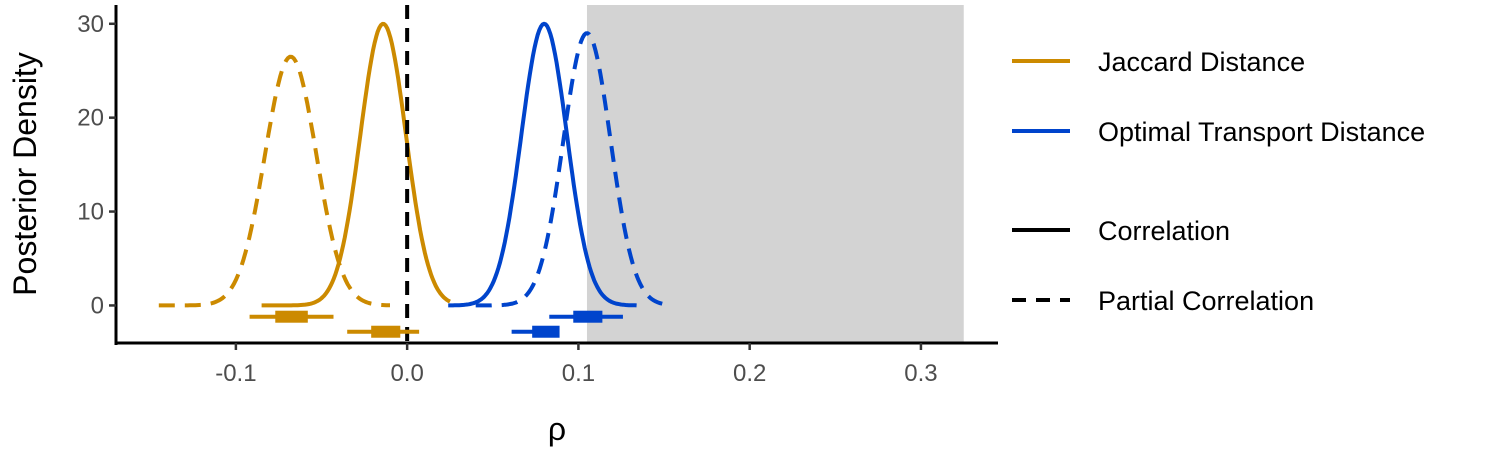  What do you see at coordinates (90, 24) in the screenshot?
I see `y-tick-label: 30` at bounding box center [90, 24].